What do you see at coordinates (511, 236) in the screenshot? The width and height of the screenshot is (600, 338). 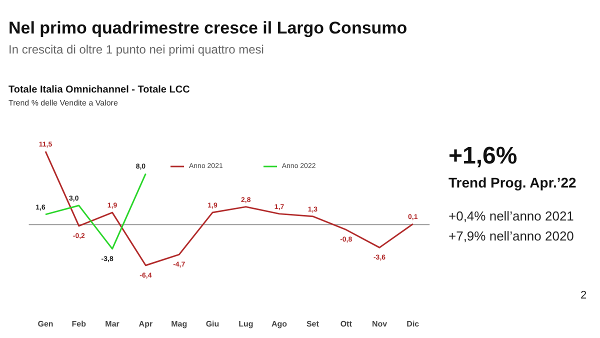 I see `text: +7,9% nell’anno 2020` at bounding box center [511, 236].